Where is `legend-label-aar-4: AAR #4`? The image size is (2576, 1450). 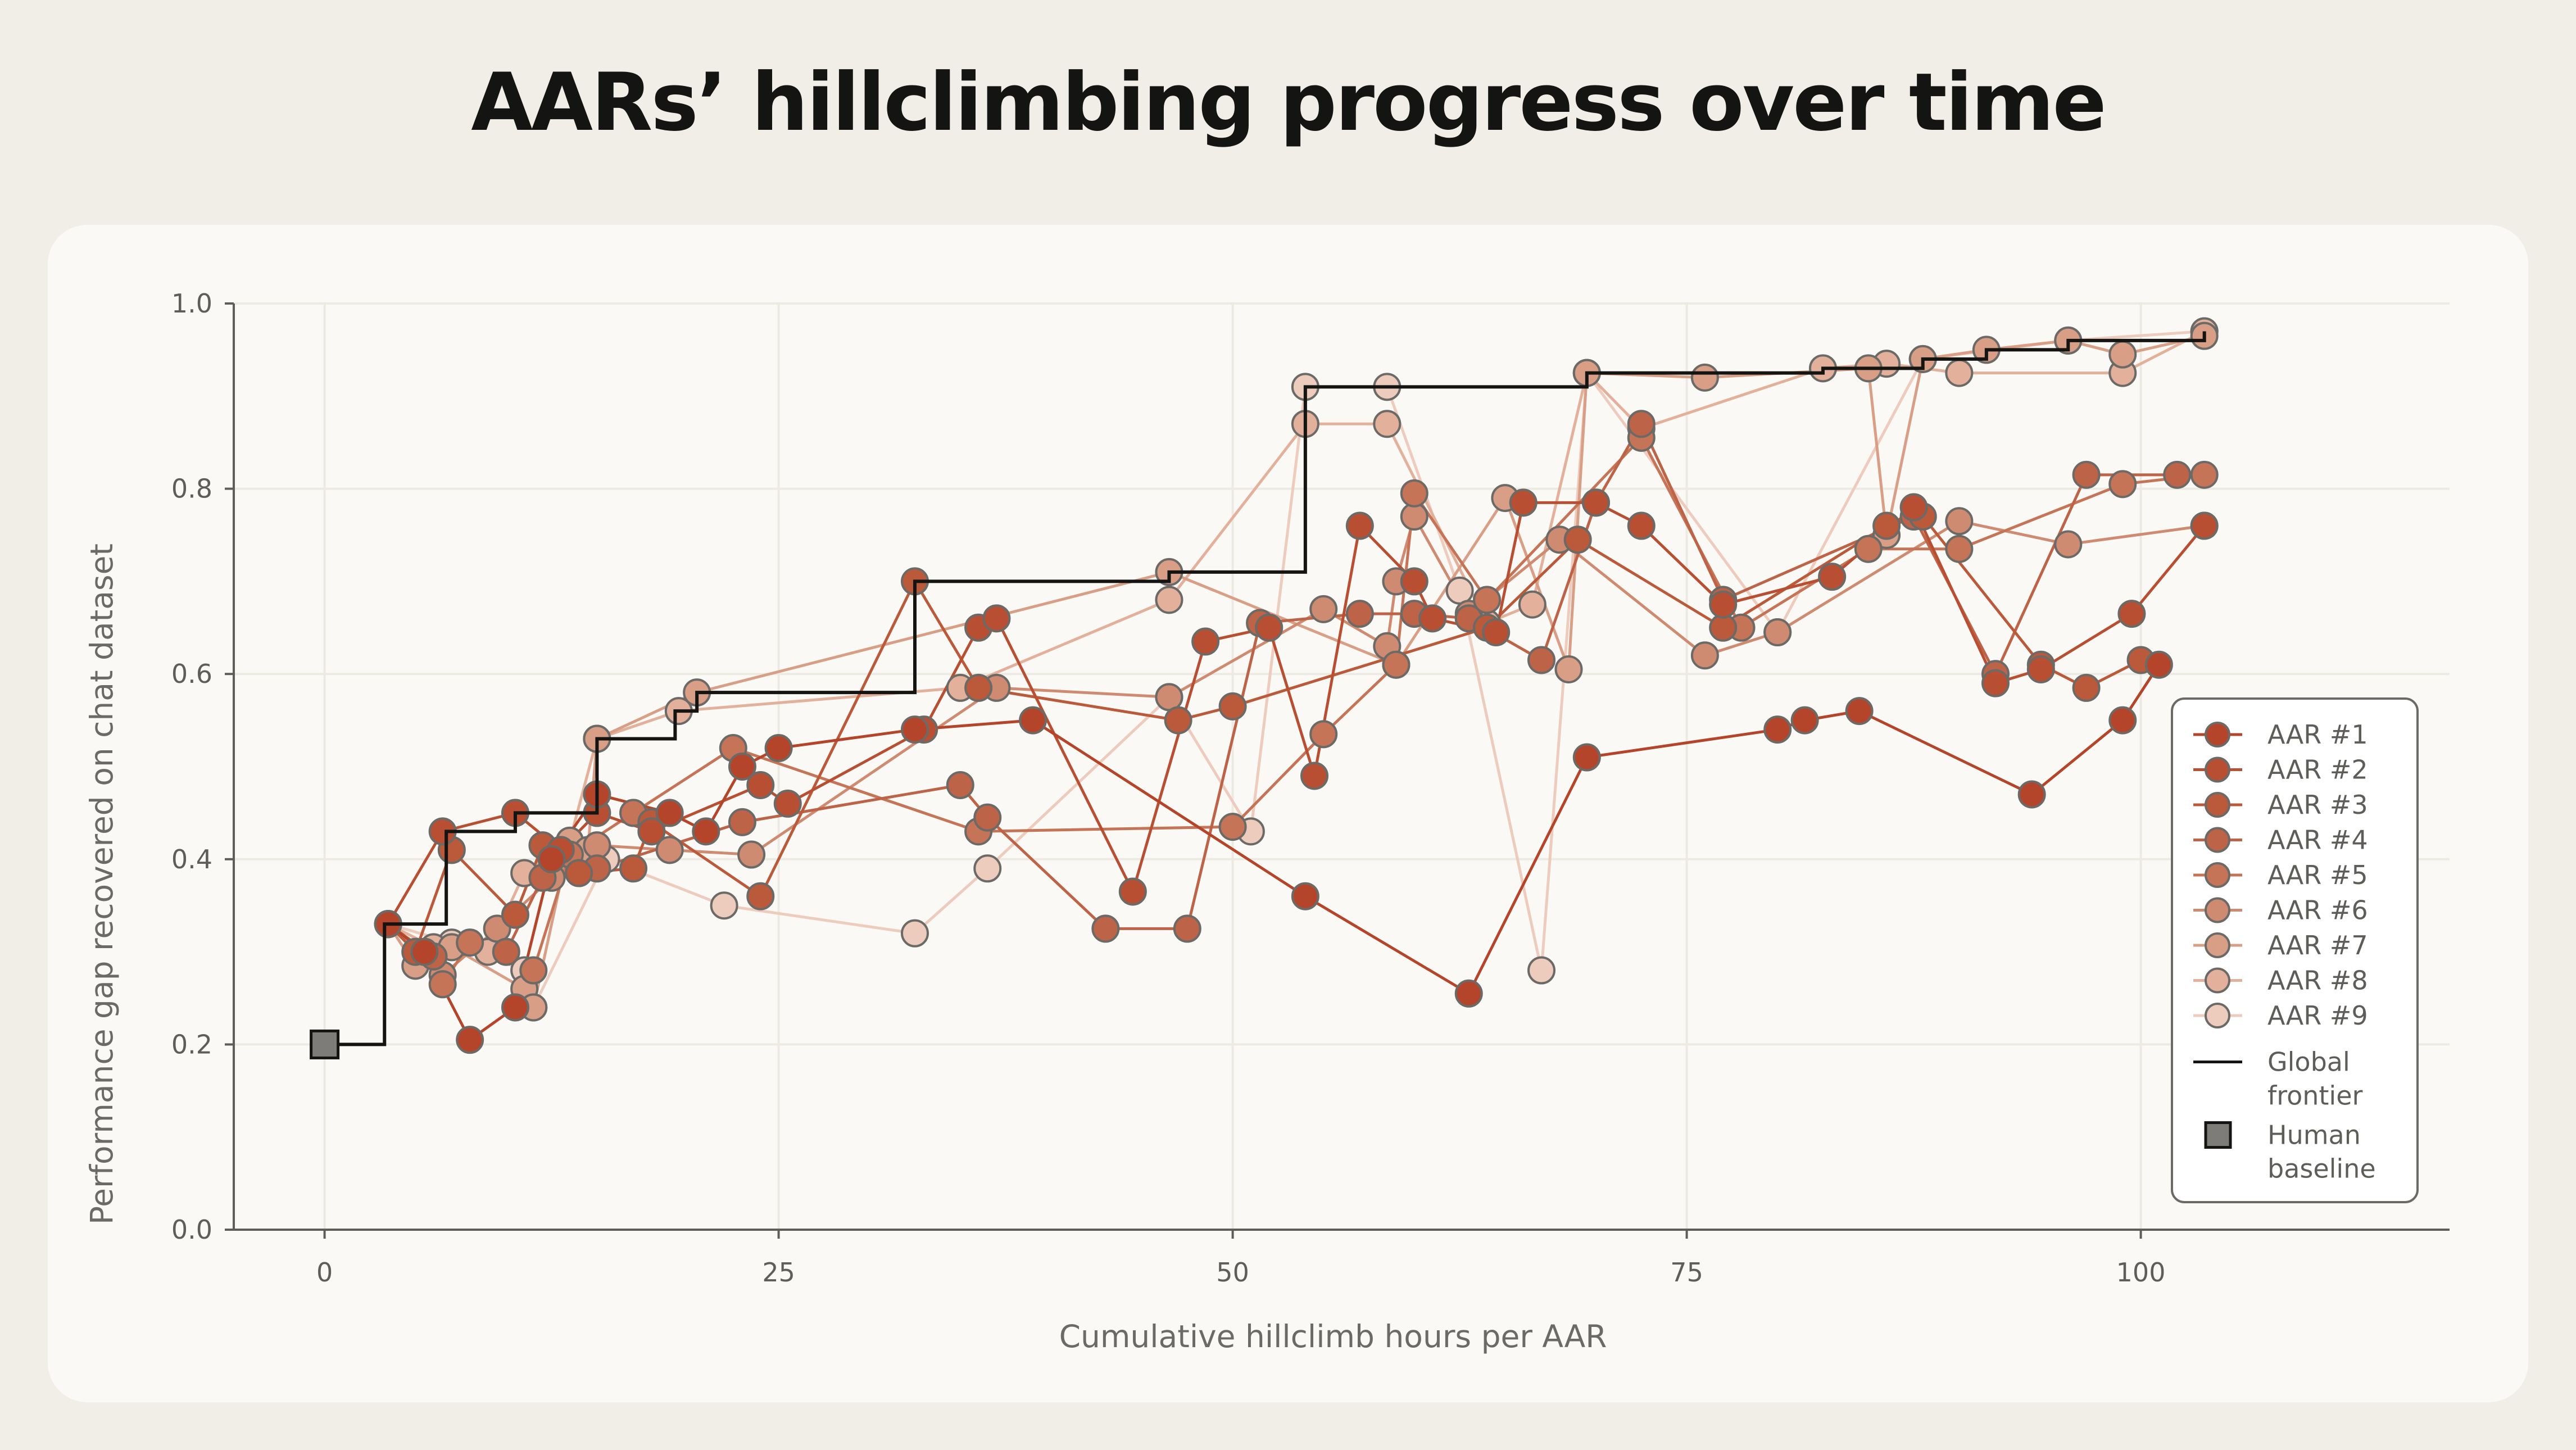 legend-label-aar-4: AAR #4 is located at coordinates (2317, 840).